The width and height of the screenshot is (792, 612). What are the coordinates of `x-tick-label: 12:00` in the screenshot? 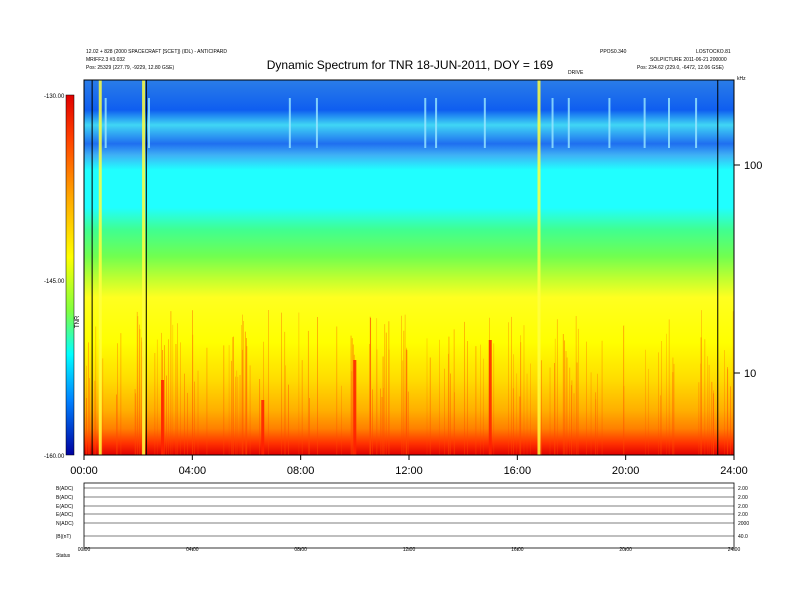 It's located at (409, 471).